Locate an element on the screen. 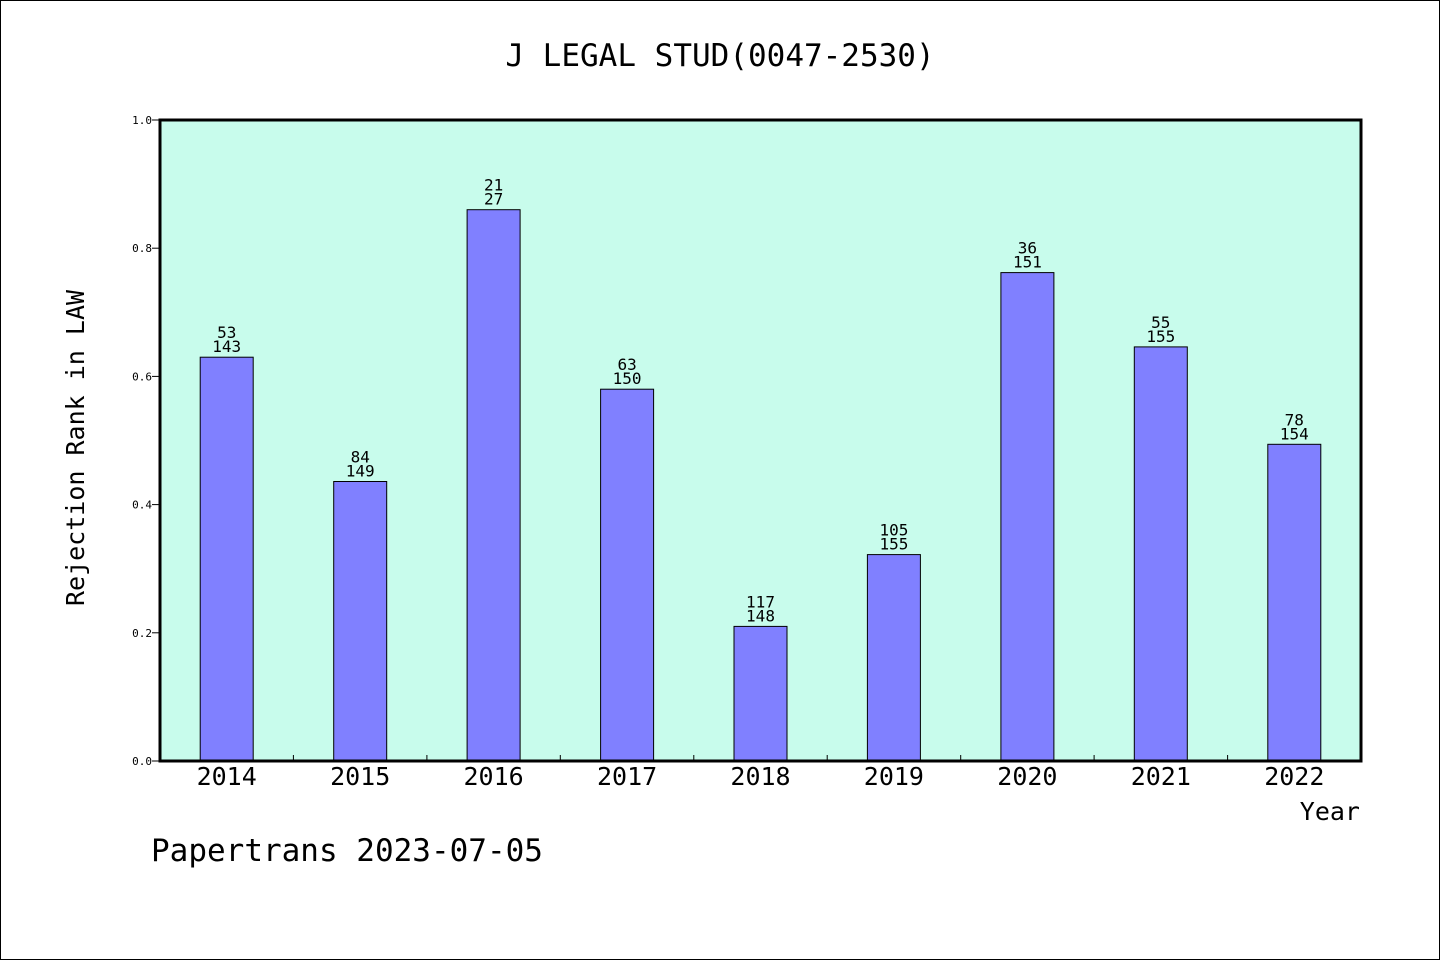 Image resolution: width=1440 pixels, height=960 pixels. bar-label-top-2020: 36 is located at coordinates (1027, 248).